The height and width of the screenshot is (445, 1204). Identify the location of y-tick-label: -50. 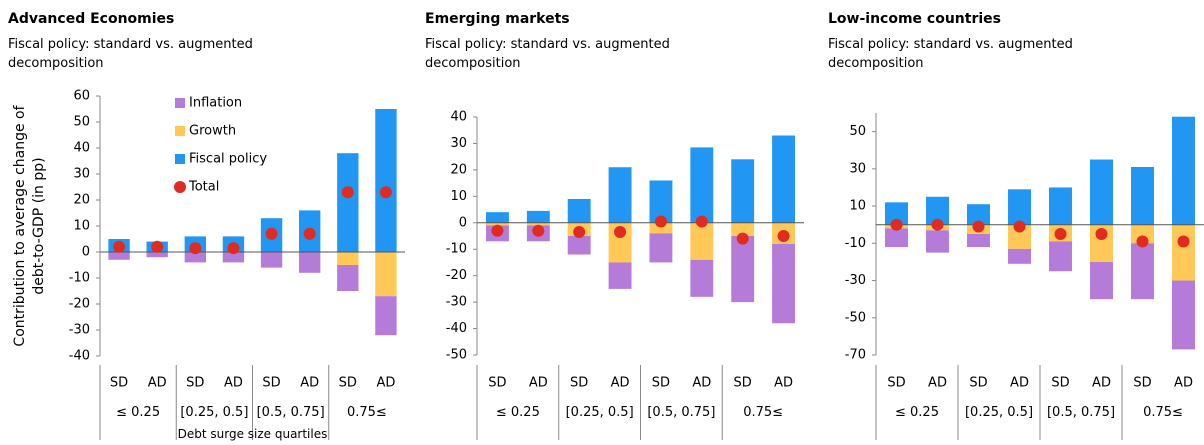
(855, 317).